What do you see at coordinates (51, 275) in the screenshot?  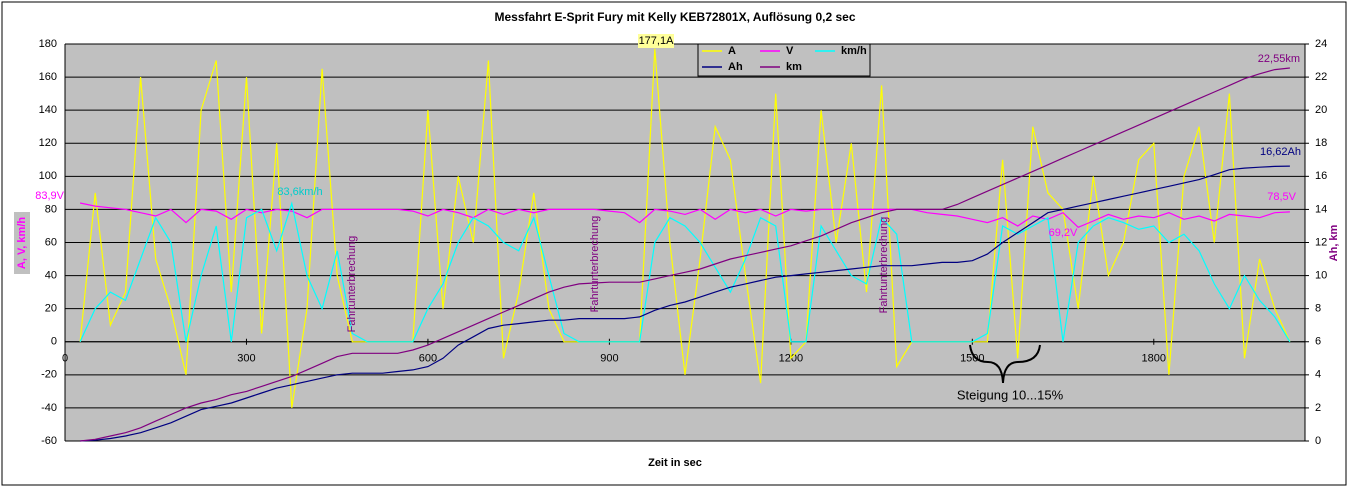 I see `y-tick-label: 40` at bounding box center [51, 275].